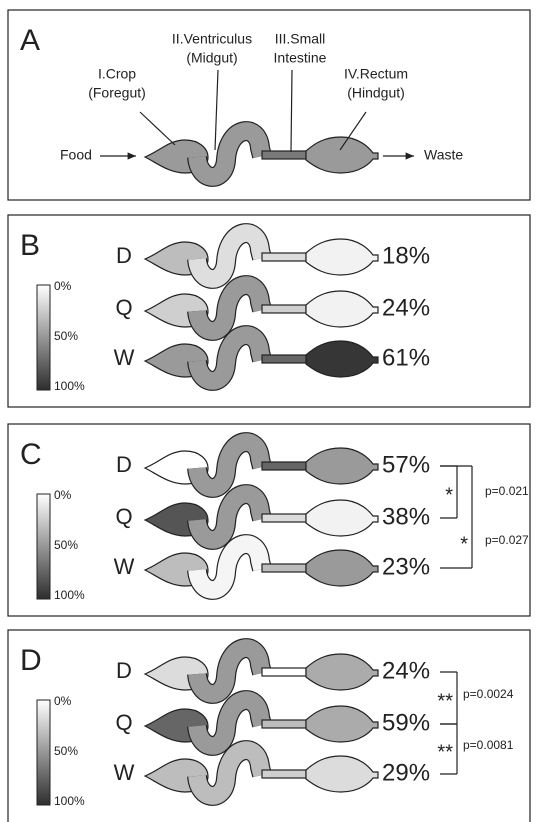 This screenshot has height=822, width=537. I want to click on anatomy-label: II.Ventriculus, so click(212, 39).